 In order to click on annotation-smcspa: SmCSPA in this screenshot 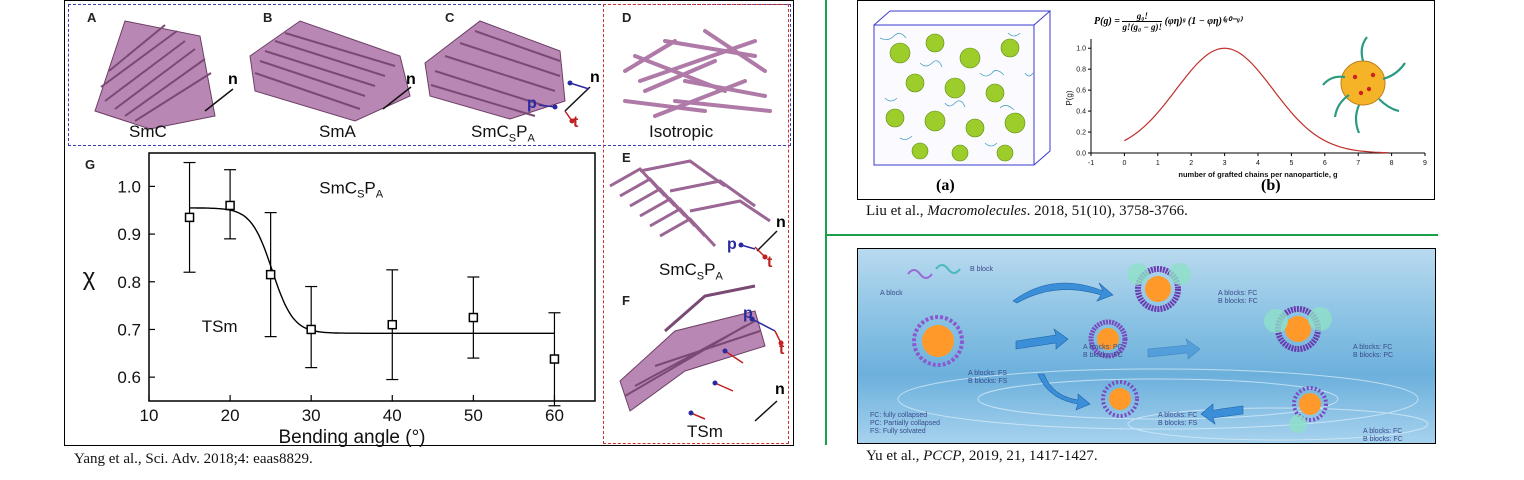, I will do `click(351, 190)`.